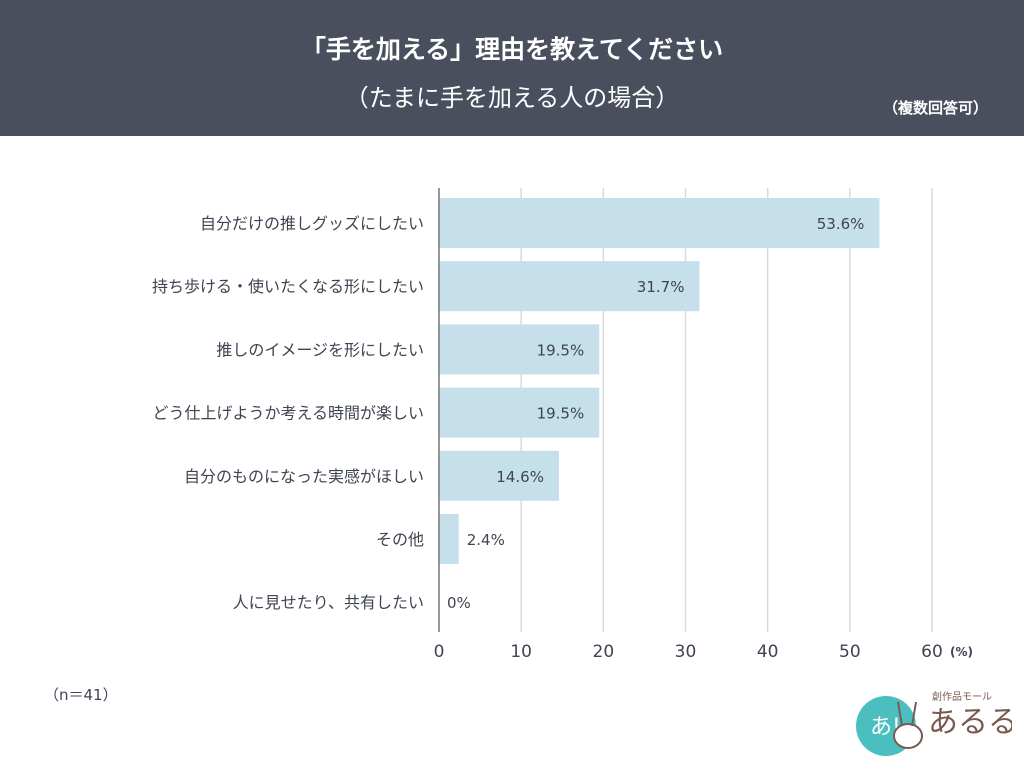  Describe the element at coordinates (962, 697) in the screenshot. I see `svg-text: 創作品モール` at that location.